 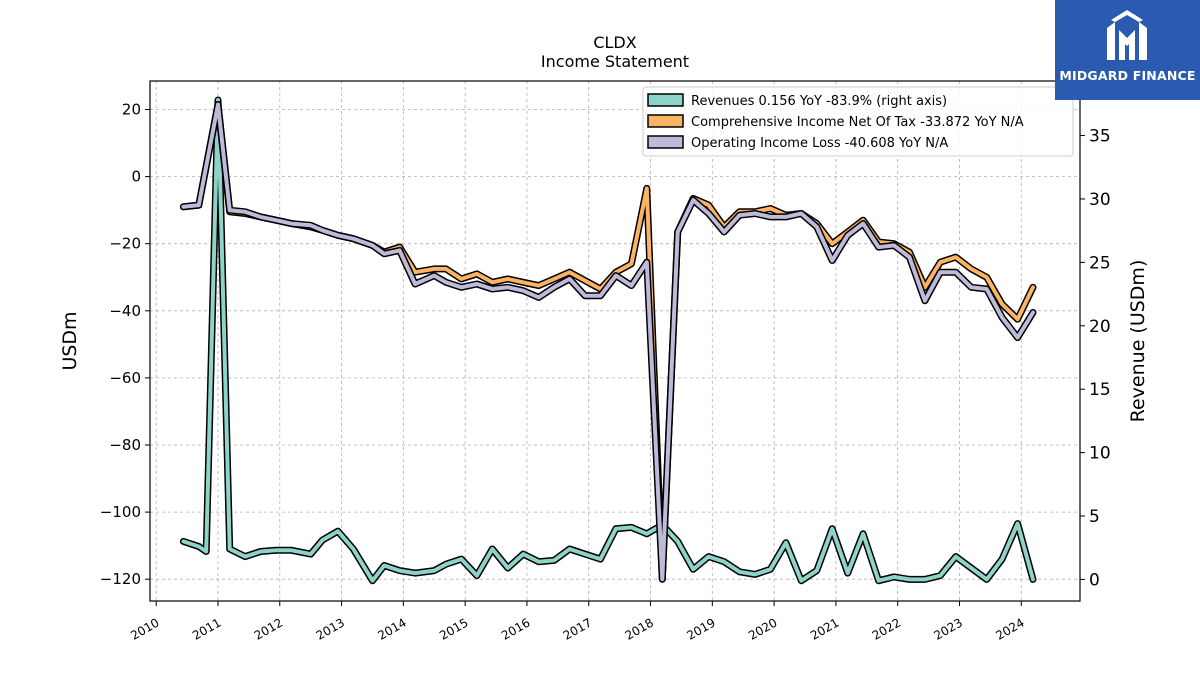 I want to click on y-right-tick-label: 25, so click(x=1100, y=263).